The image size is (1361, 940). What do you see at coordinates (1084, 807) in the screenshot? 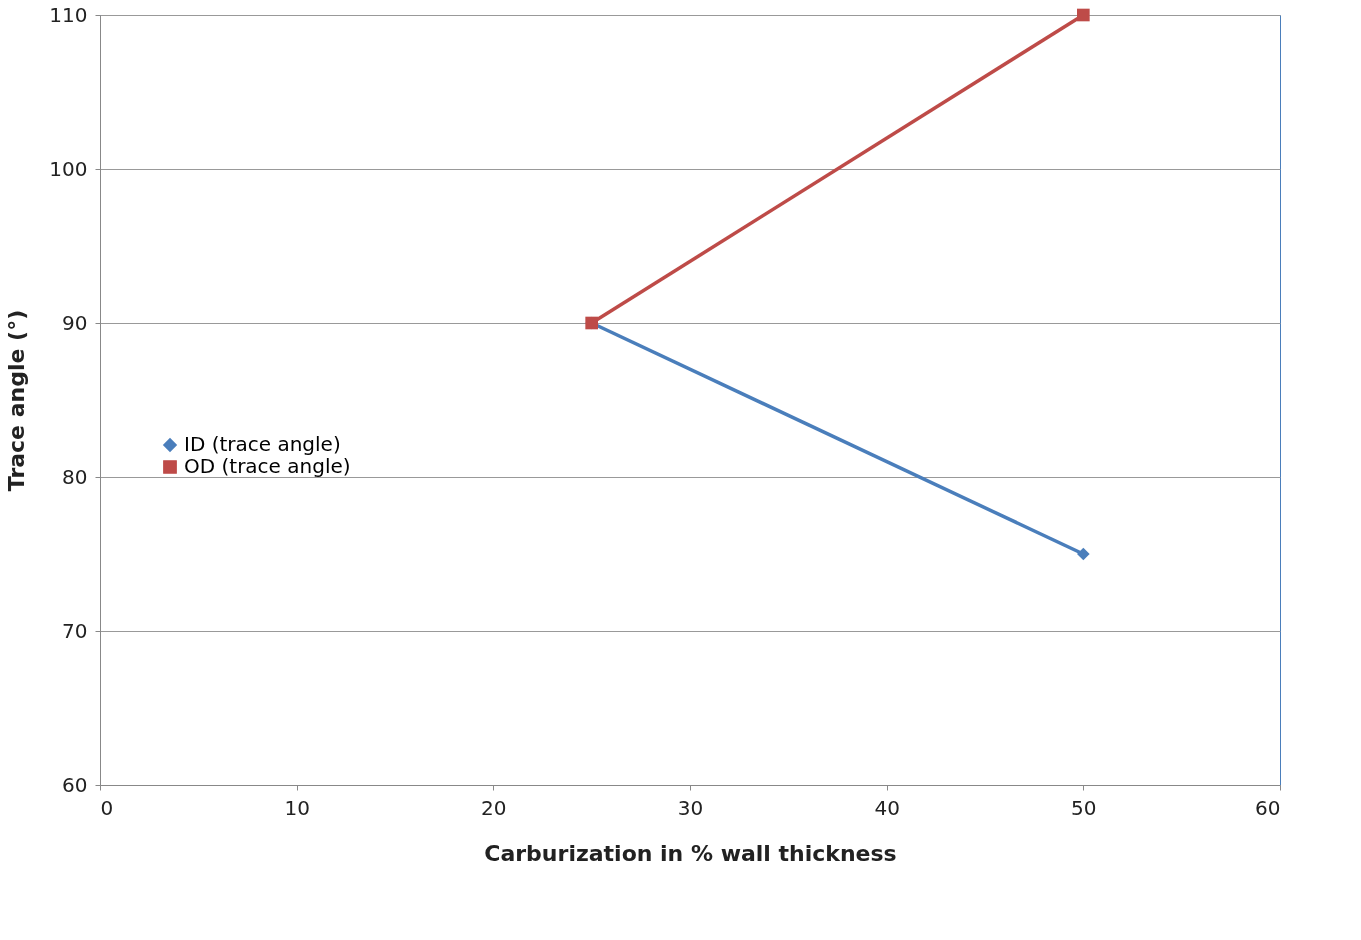
I see `x-tick-label: 50` at bounding box center [1084, 807].